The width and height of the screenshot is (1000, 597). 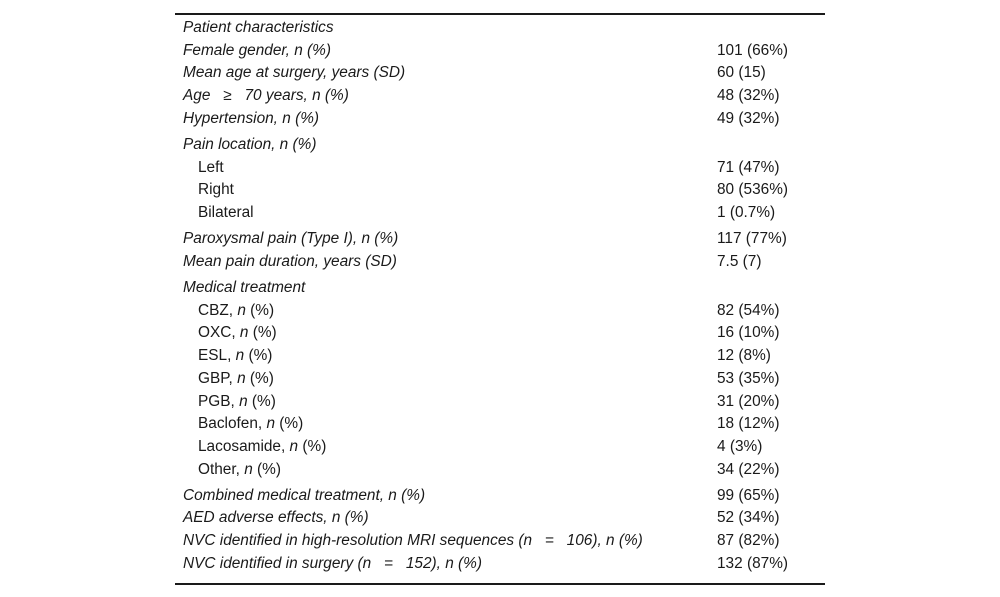 I want to click on table-row: AED adverse effects, n (%) 52 (34%), so click(x=500, y=518).